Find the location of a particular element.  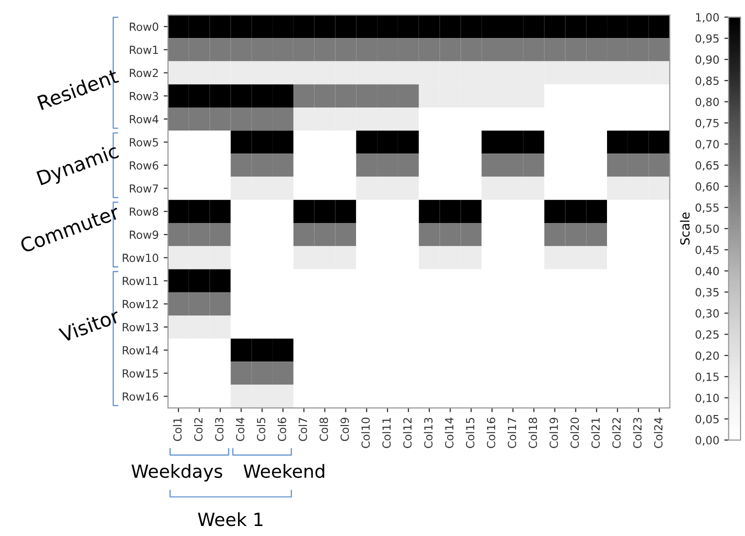

color-bar-label: 0,25 is located at coordinates (707, 335).